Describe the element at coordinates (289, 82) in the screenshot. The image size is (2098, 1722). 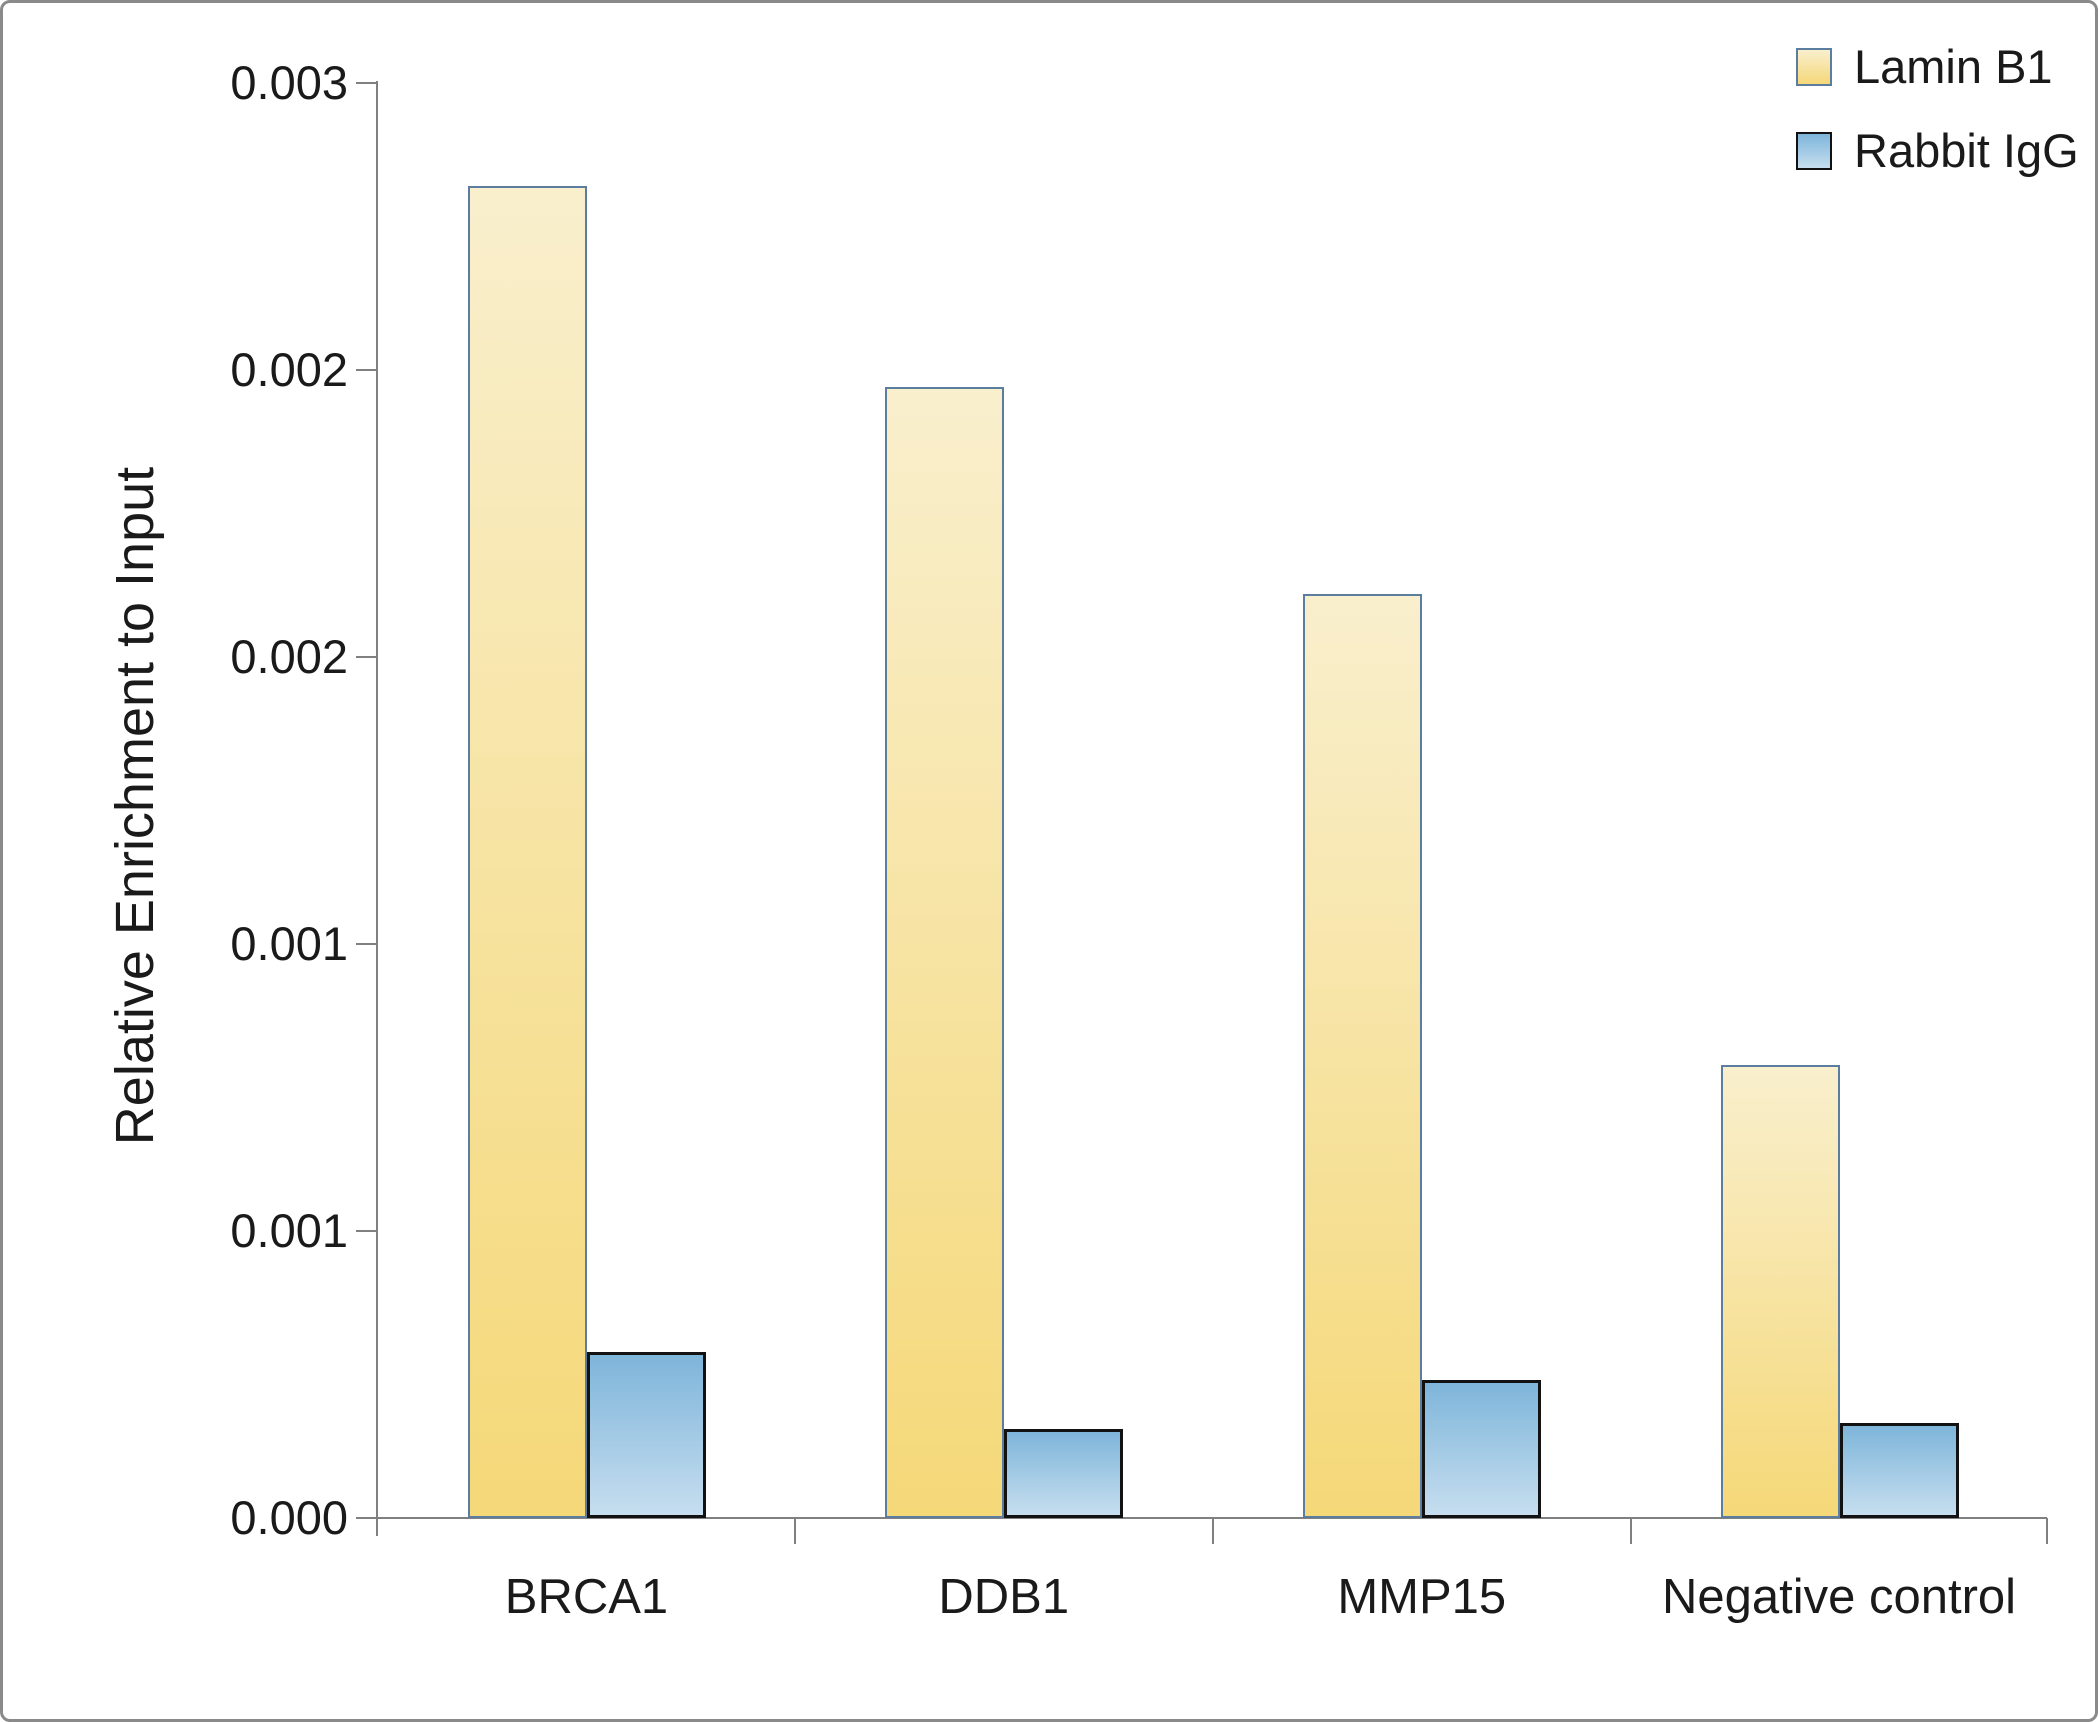
I see `y-axis-tick-label: 0.003` at that location.